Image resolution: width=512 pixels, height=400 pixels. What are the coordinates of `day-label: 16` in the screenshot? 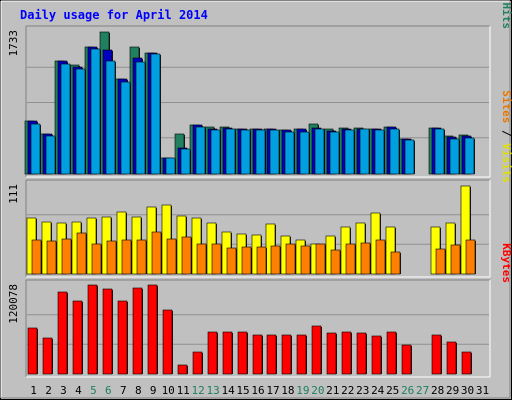 It's located at (257, 390).